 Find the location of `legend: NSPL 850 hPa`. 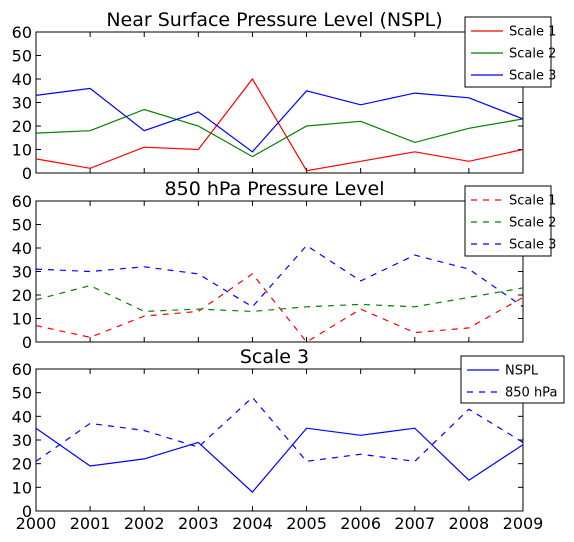

legend: NSPL 850 hPa is located at coordinates (512, 379).